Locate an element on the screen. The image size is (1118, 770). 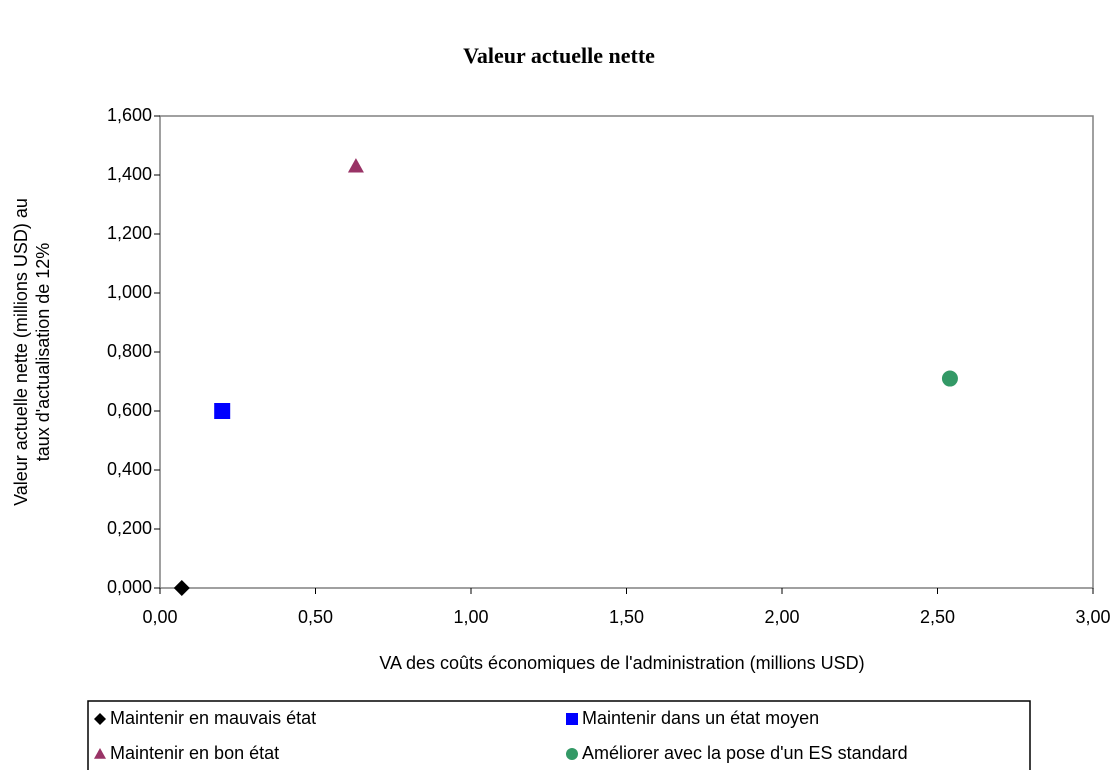
legend-label: Améliorer avec la pose d'un ES standard is located at coordinates (745, 753).